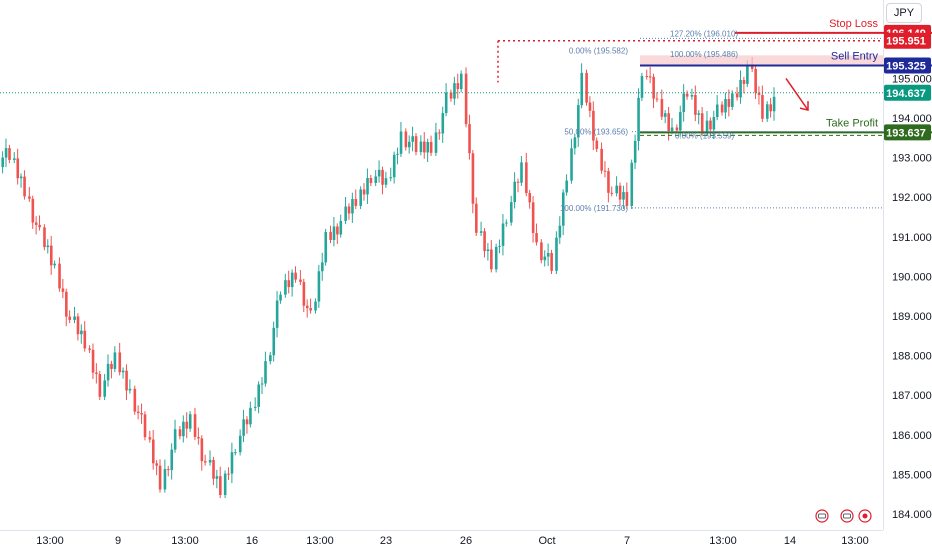 The image size is (932, 550). What do you see at coordinates (907, 40) in the screenshot?
I see `stop-loss-tag` at bounding box center [907, 40].